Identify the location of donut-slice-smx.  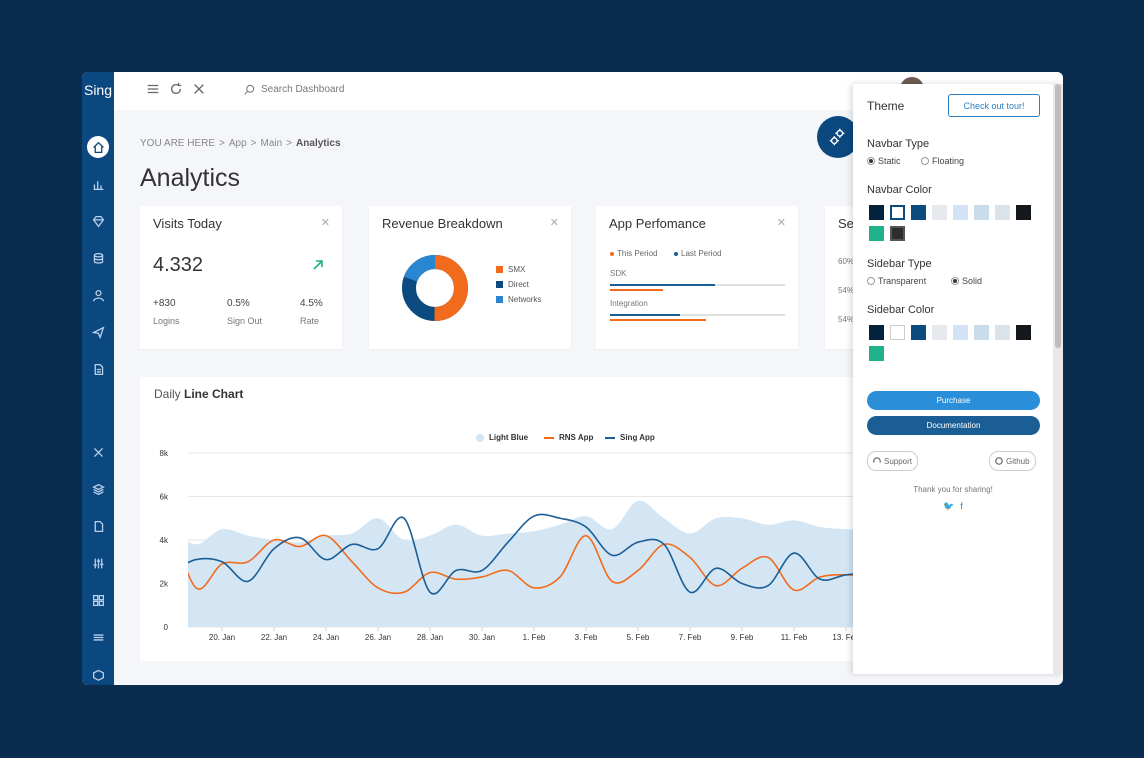
(435, 288).